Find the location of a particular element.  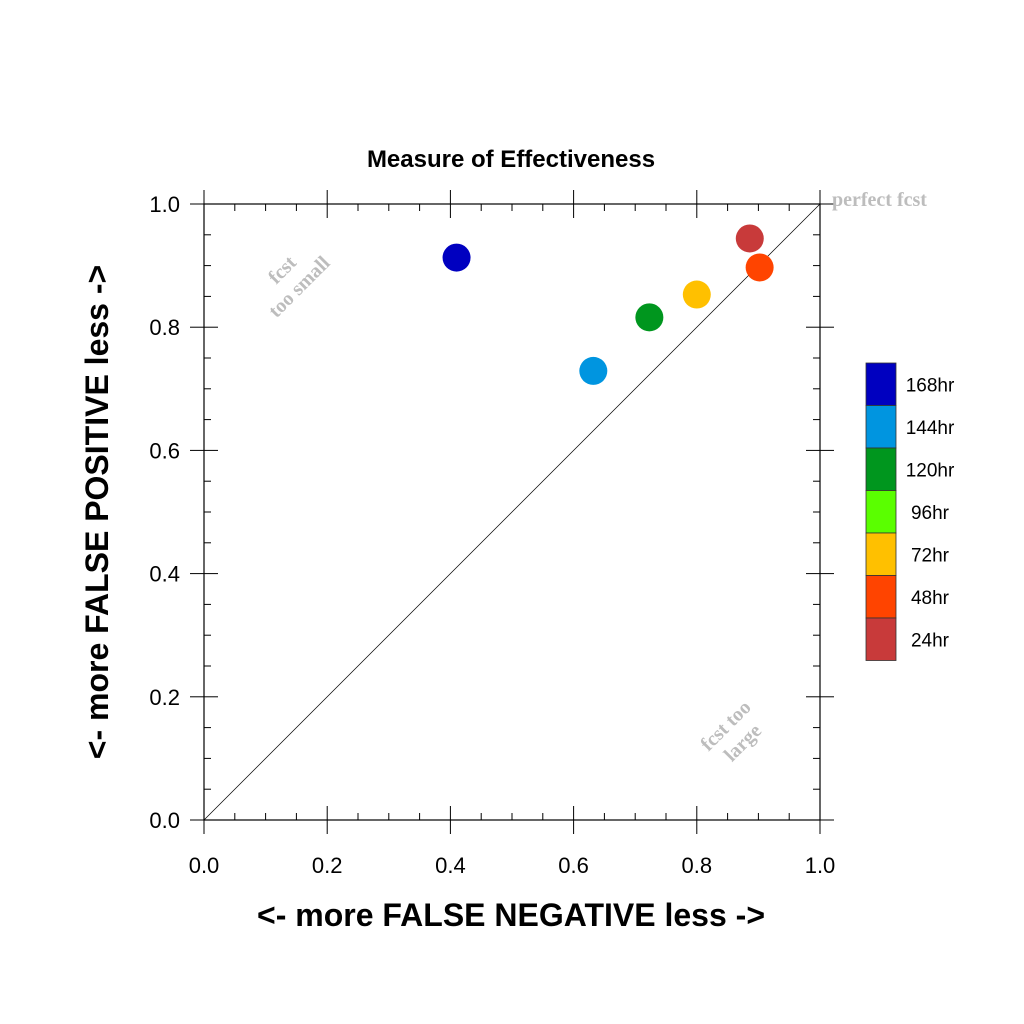

legend-label-24hr: 24hr is located at coordinates (930, 640).